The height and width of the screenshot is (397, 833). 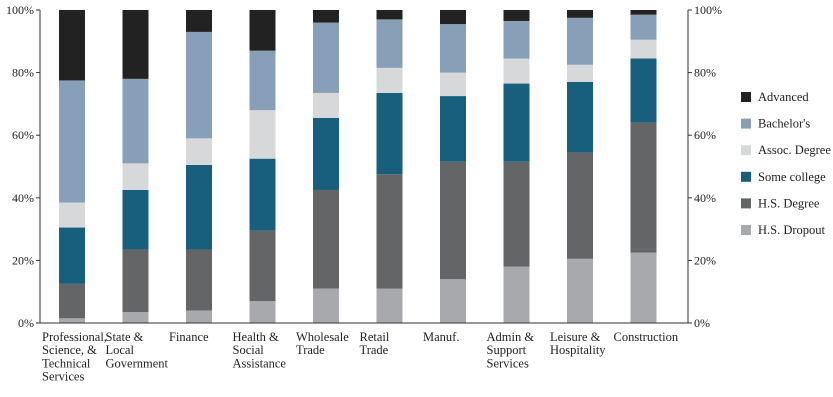 I want to click on y-tick-label-left: 80%, so click(x=23, y=73).